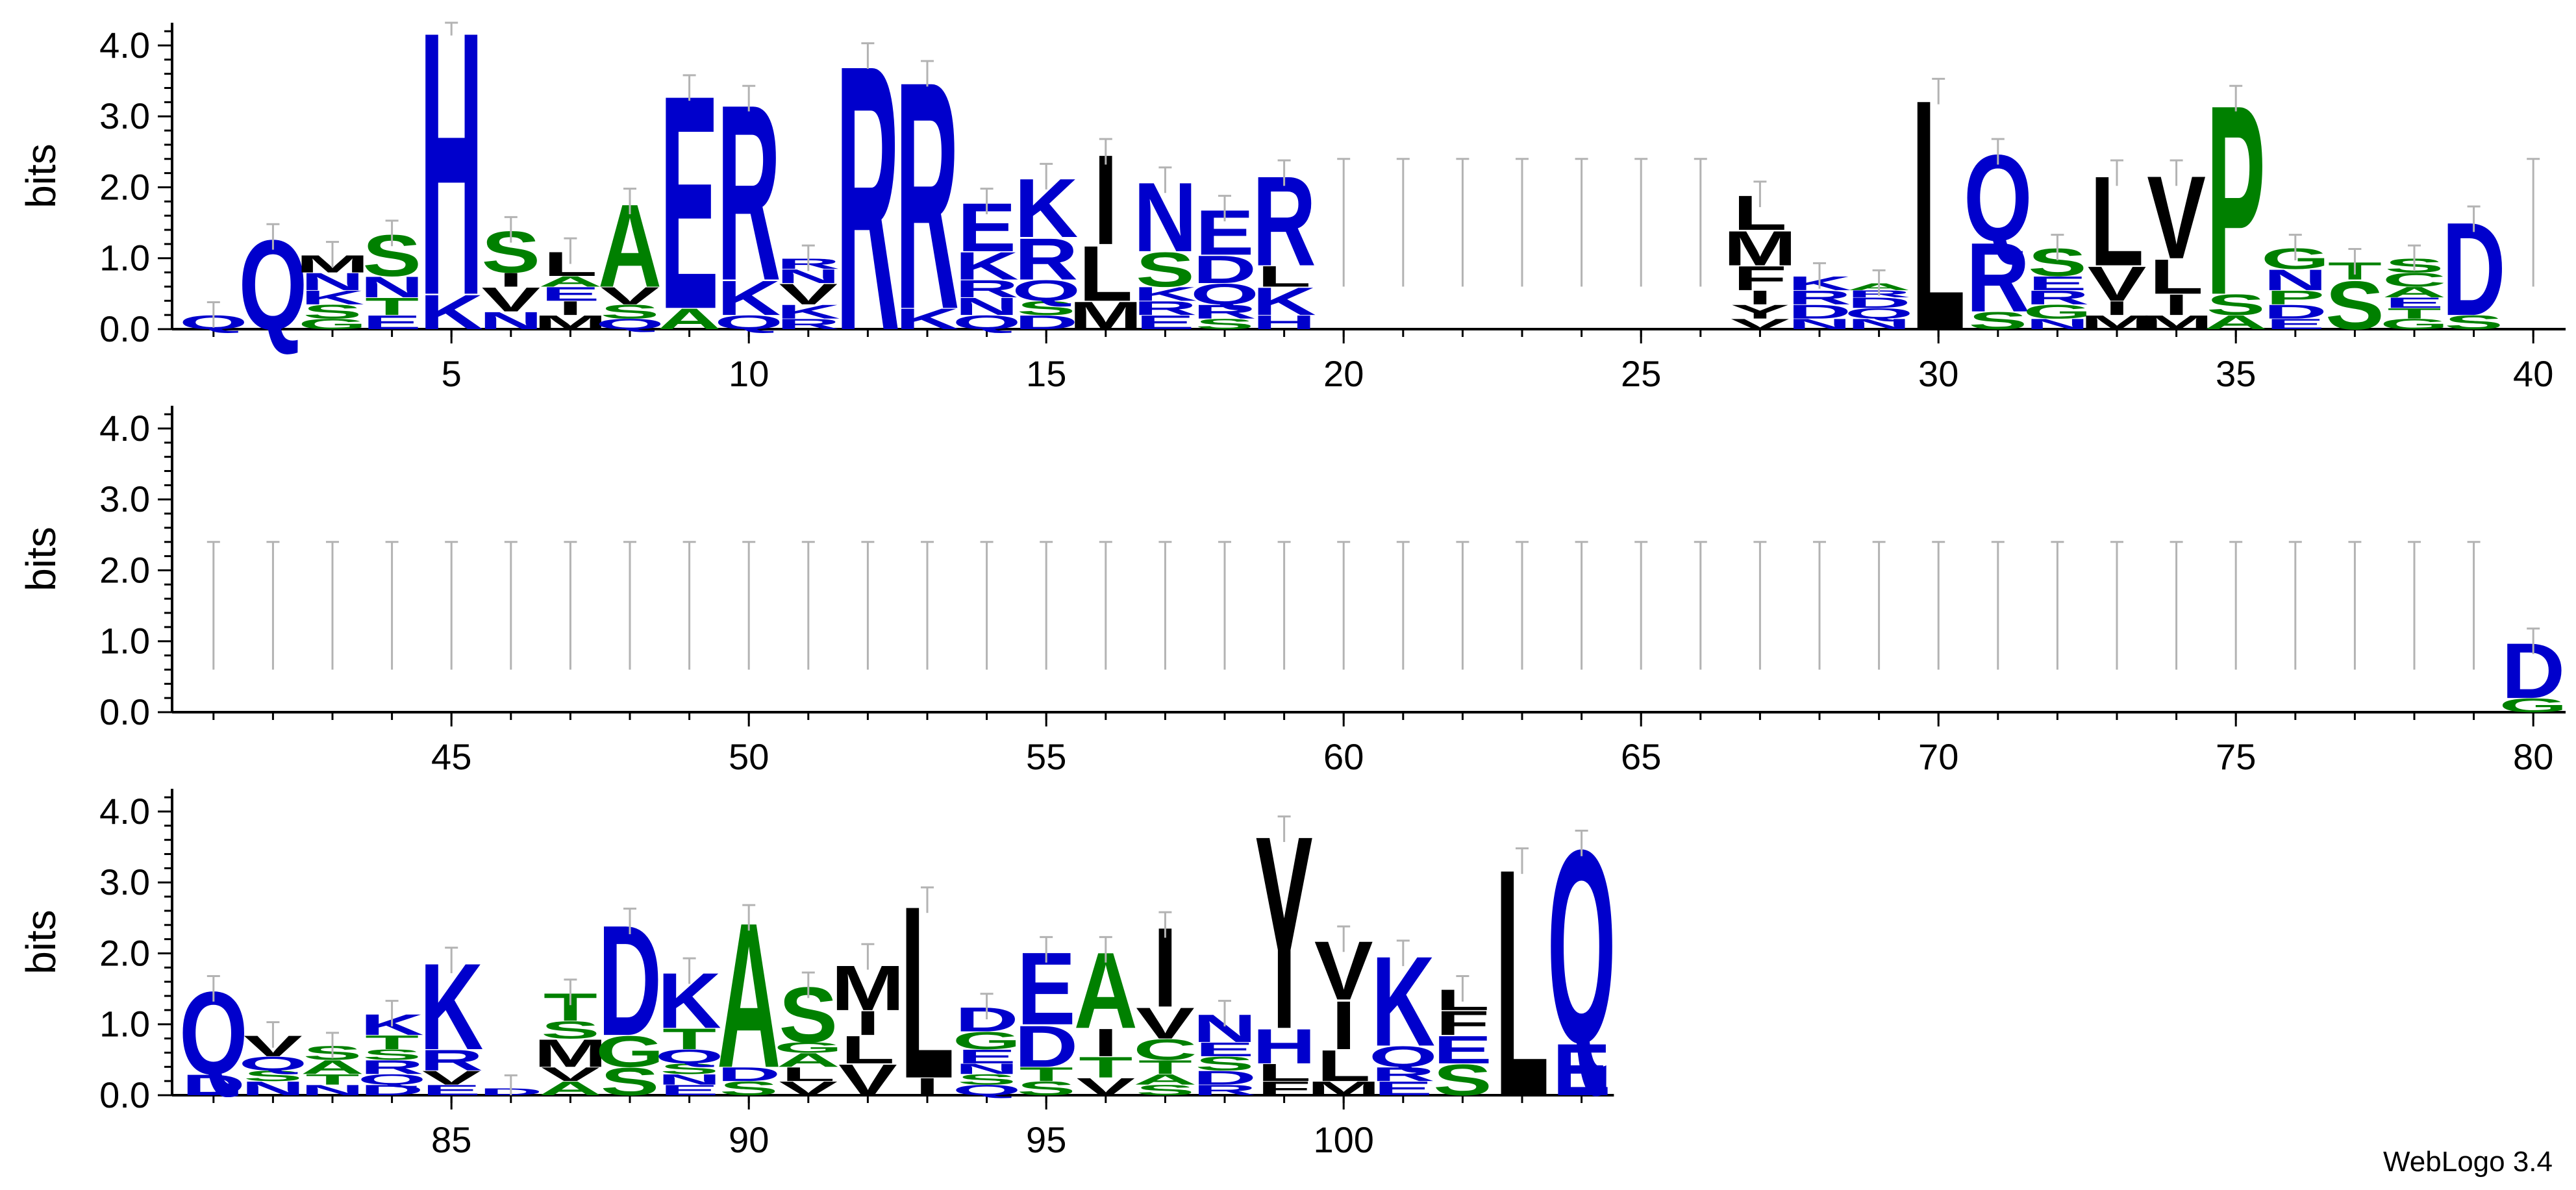 Image resolution: width=2576 pixels, height=1190 pixels. Describe the element at coordinates (1343, 373) in the screenshot. I see `x-tick-label: 20` at that location.